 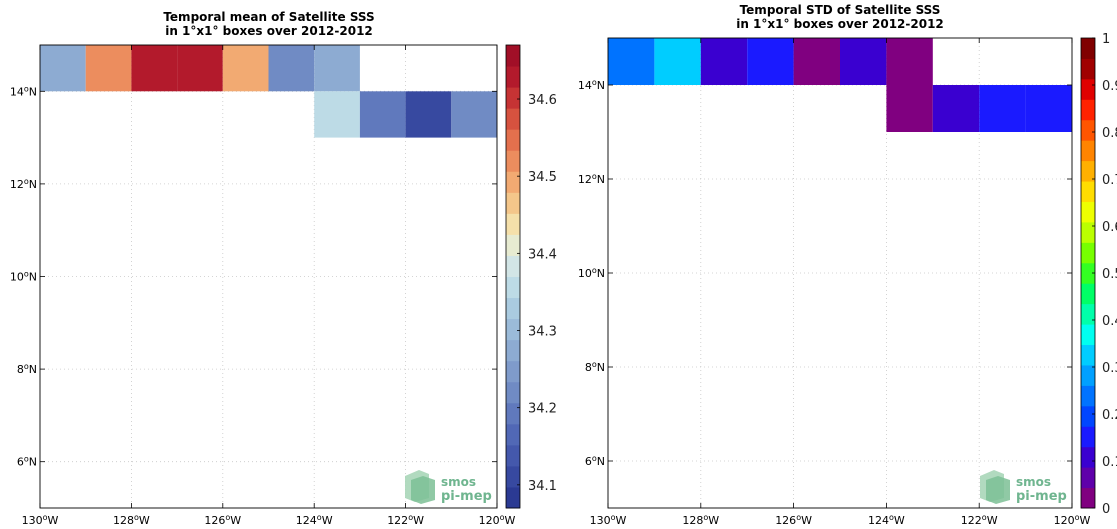 What do you see at coordinates (1109, 227) in the screenshot?
I see `colorbar-tick-label: 0.6` at bounding box center [1109, 227].